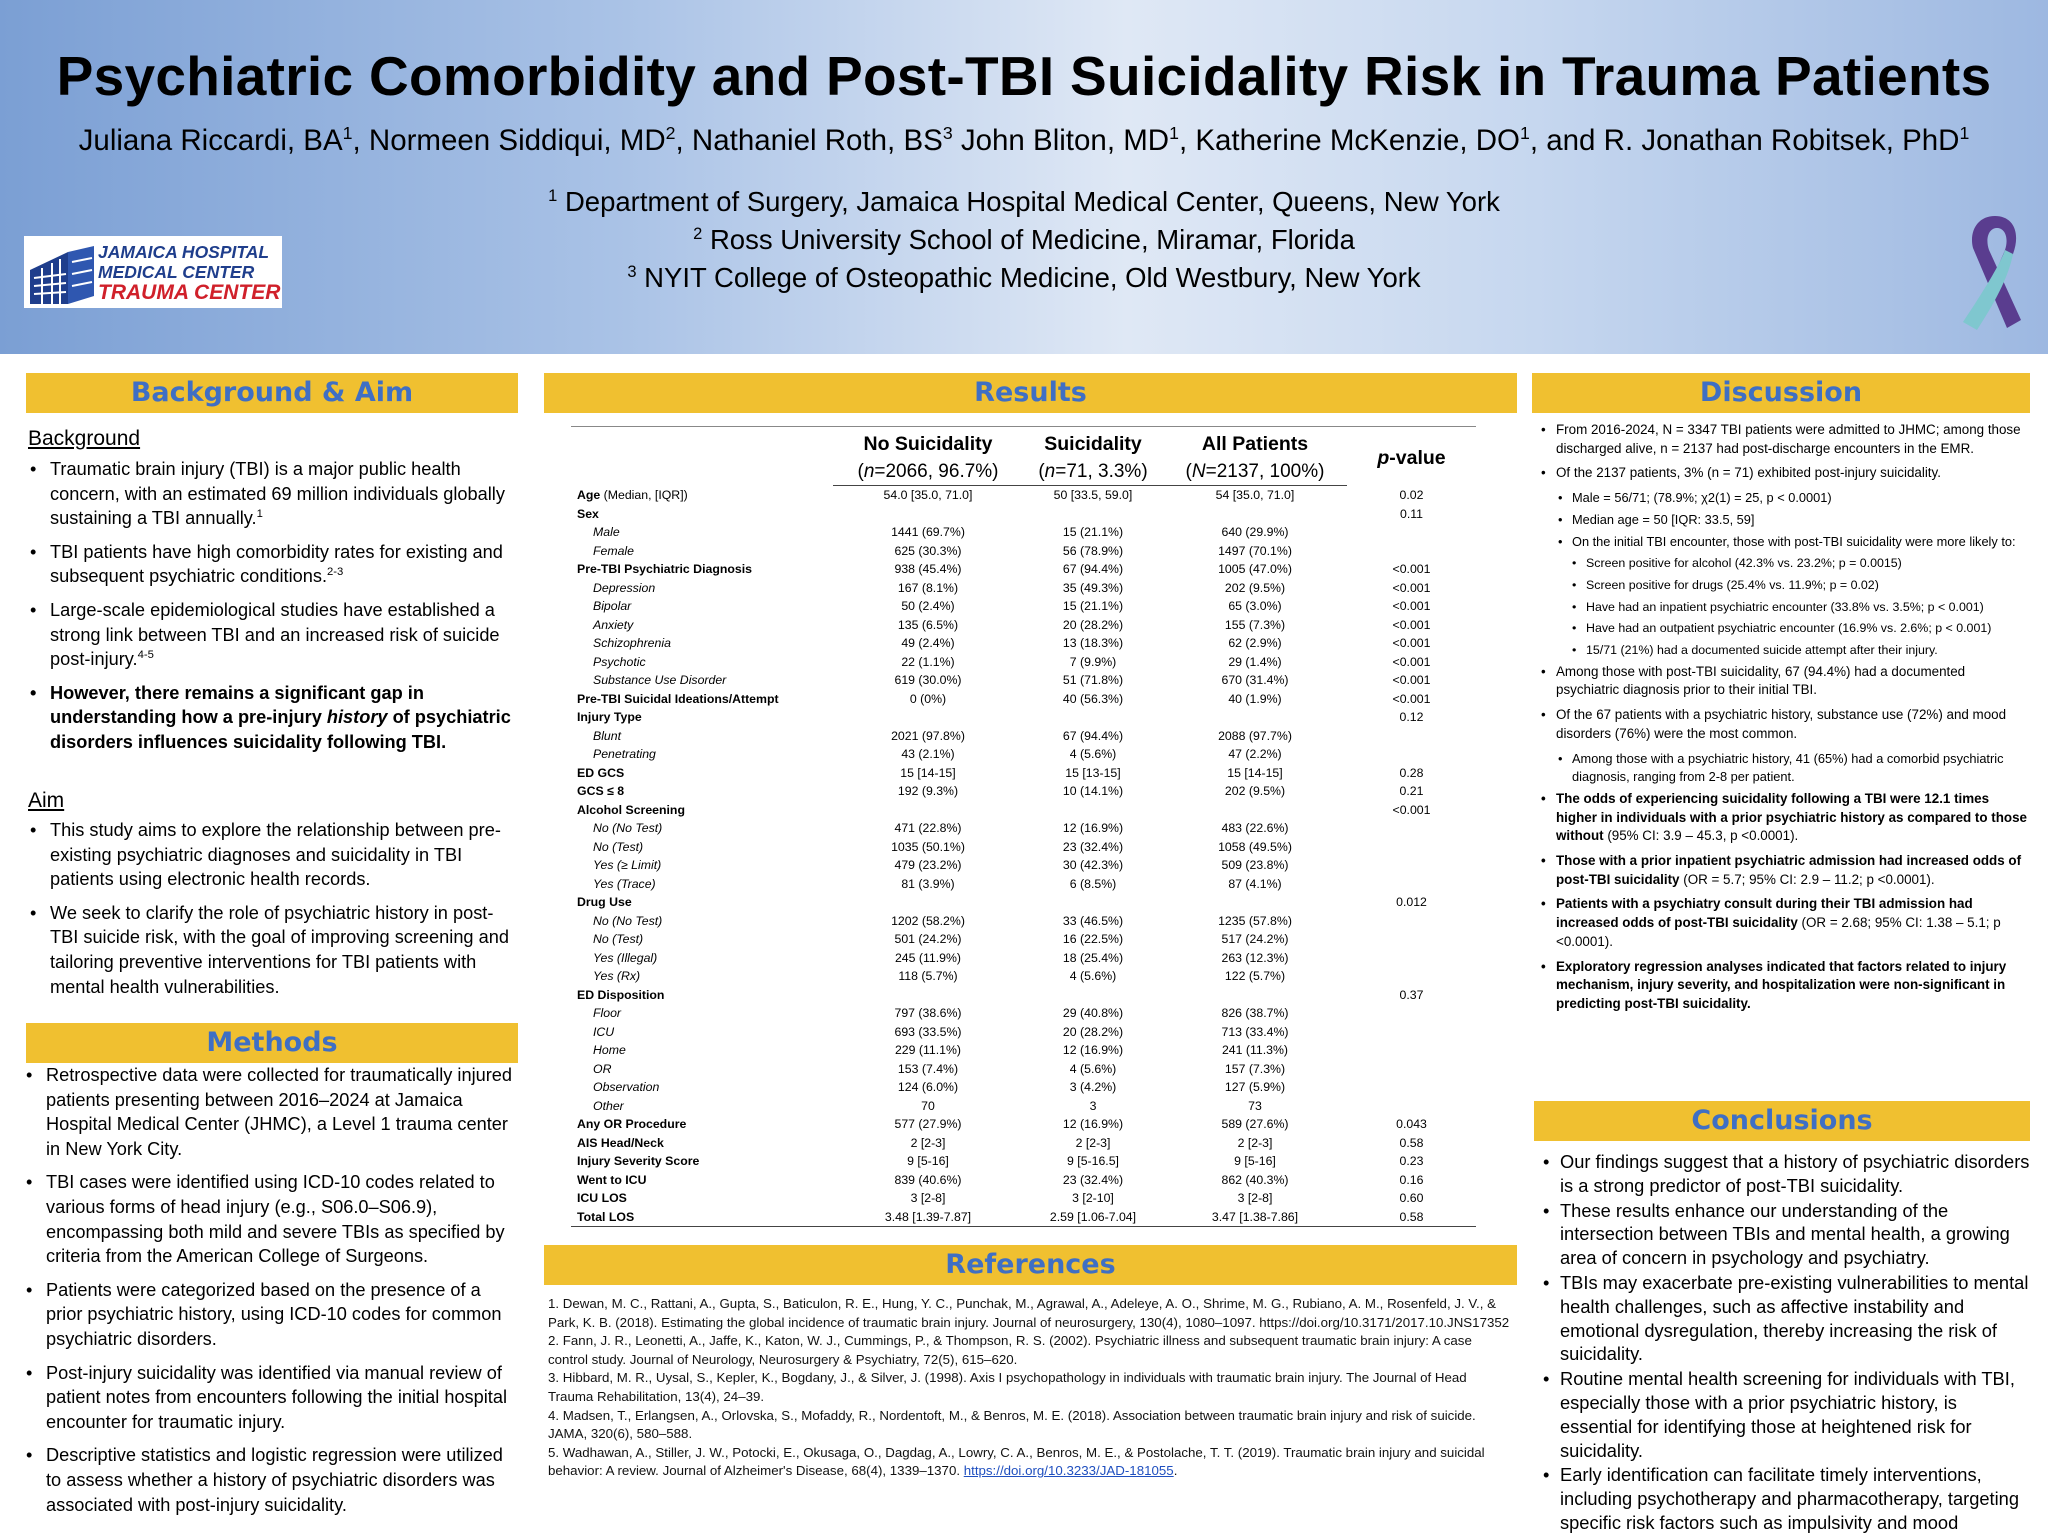 The width and height of the screenshot is (2048, 1536). Describe the element at coordinates (928, 1068) in the screenshot. I see `table-cell: 153 (7.4%)` at that location.